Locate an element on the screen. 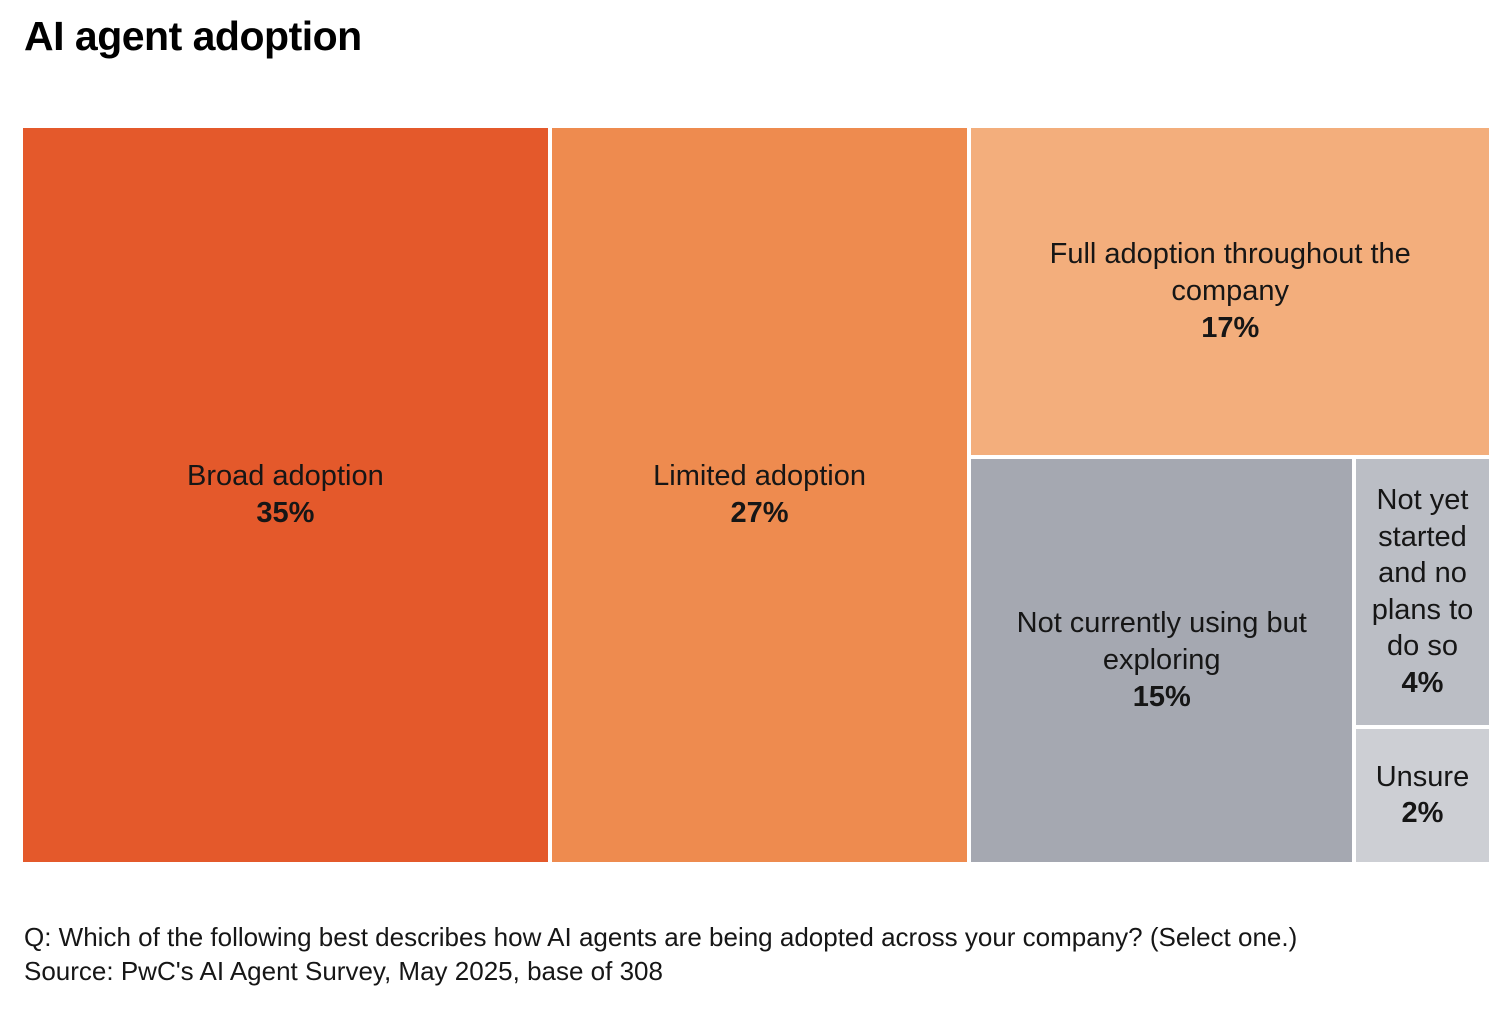 The image size is (1504, 1026). tile-value: 2% is located at coordinates (1422, 813).